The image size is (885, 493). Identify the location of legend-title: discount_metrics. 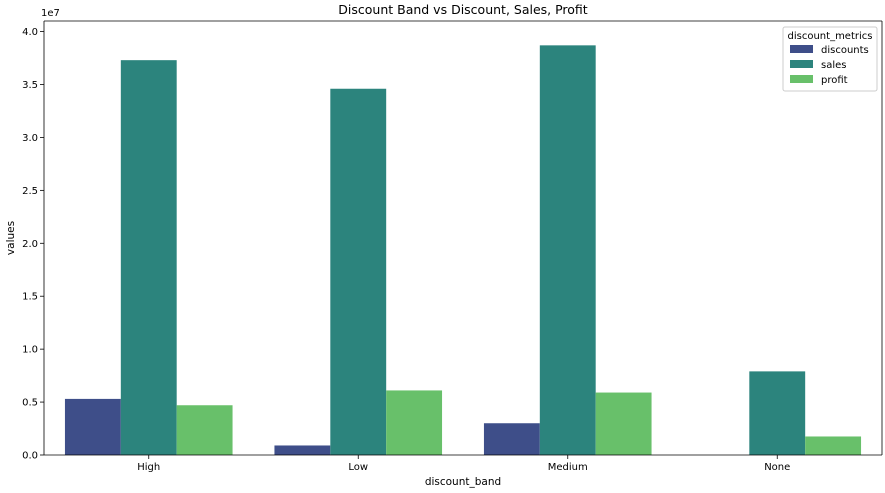
(830, 36).